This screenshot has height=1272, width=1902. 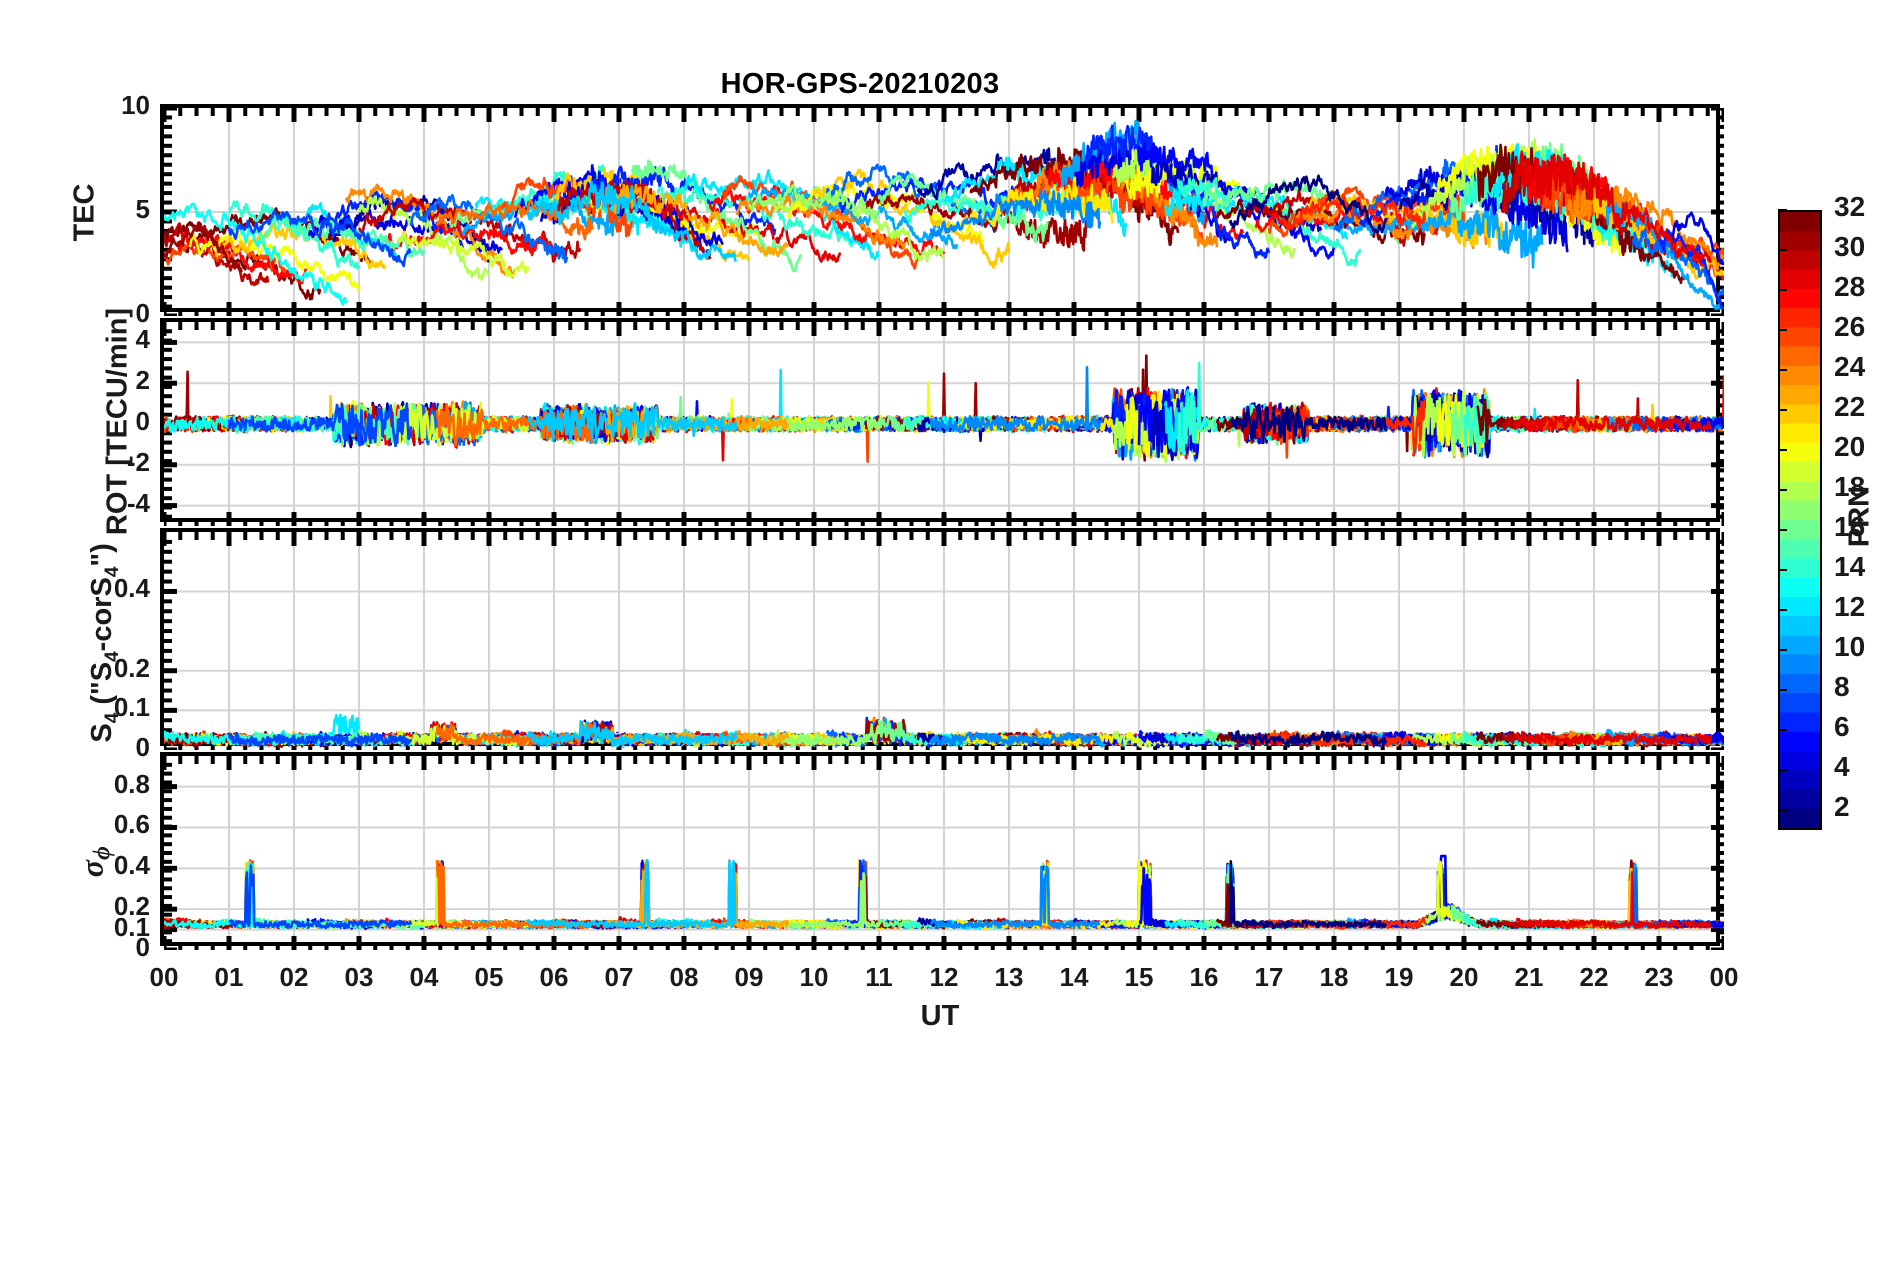 I want to click on x-tick-label: 18, so click(x=1334, y=977).